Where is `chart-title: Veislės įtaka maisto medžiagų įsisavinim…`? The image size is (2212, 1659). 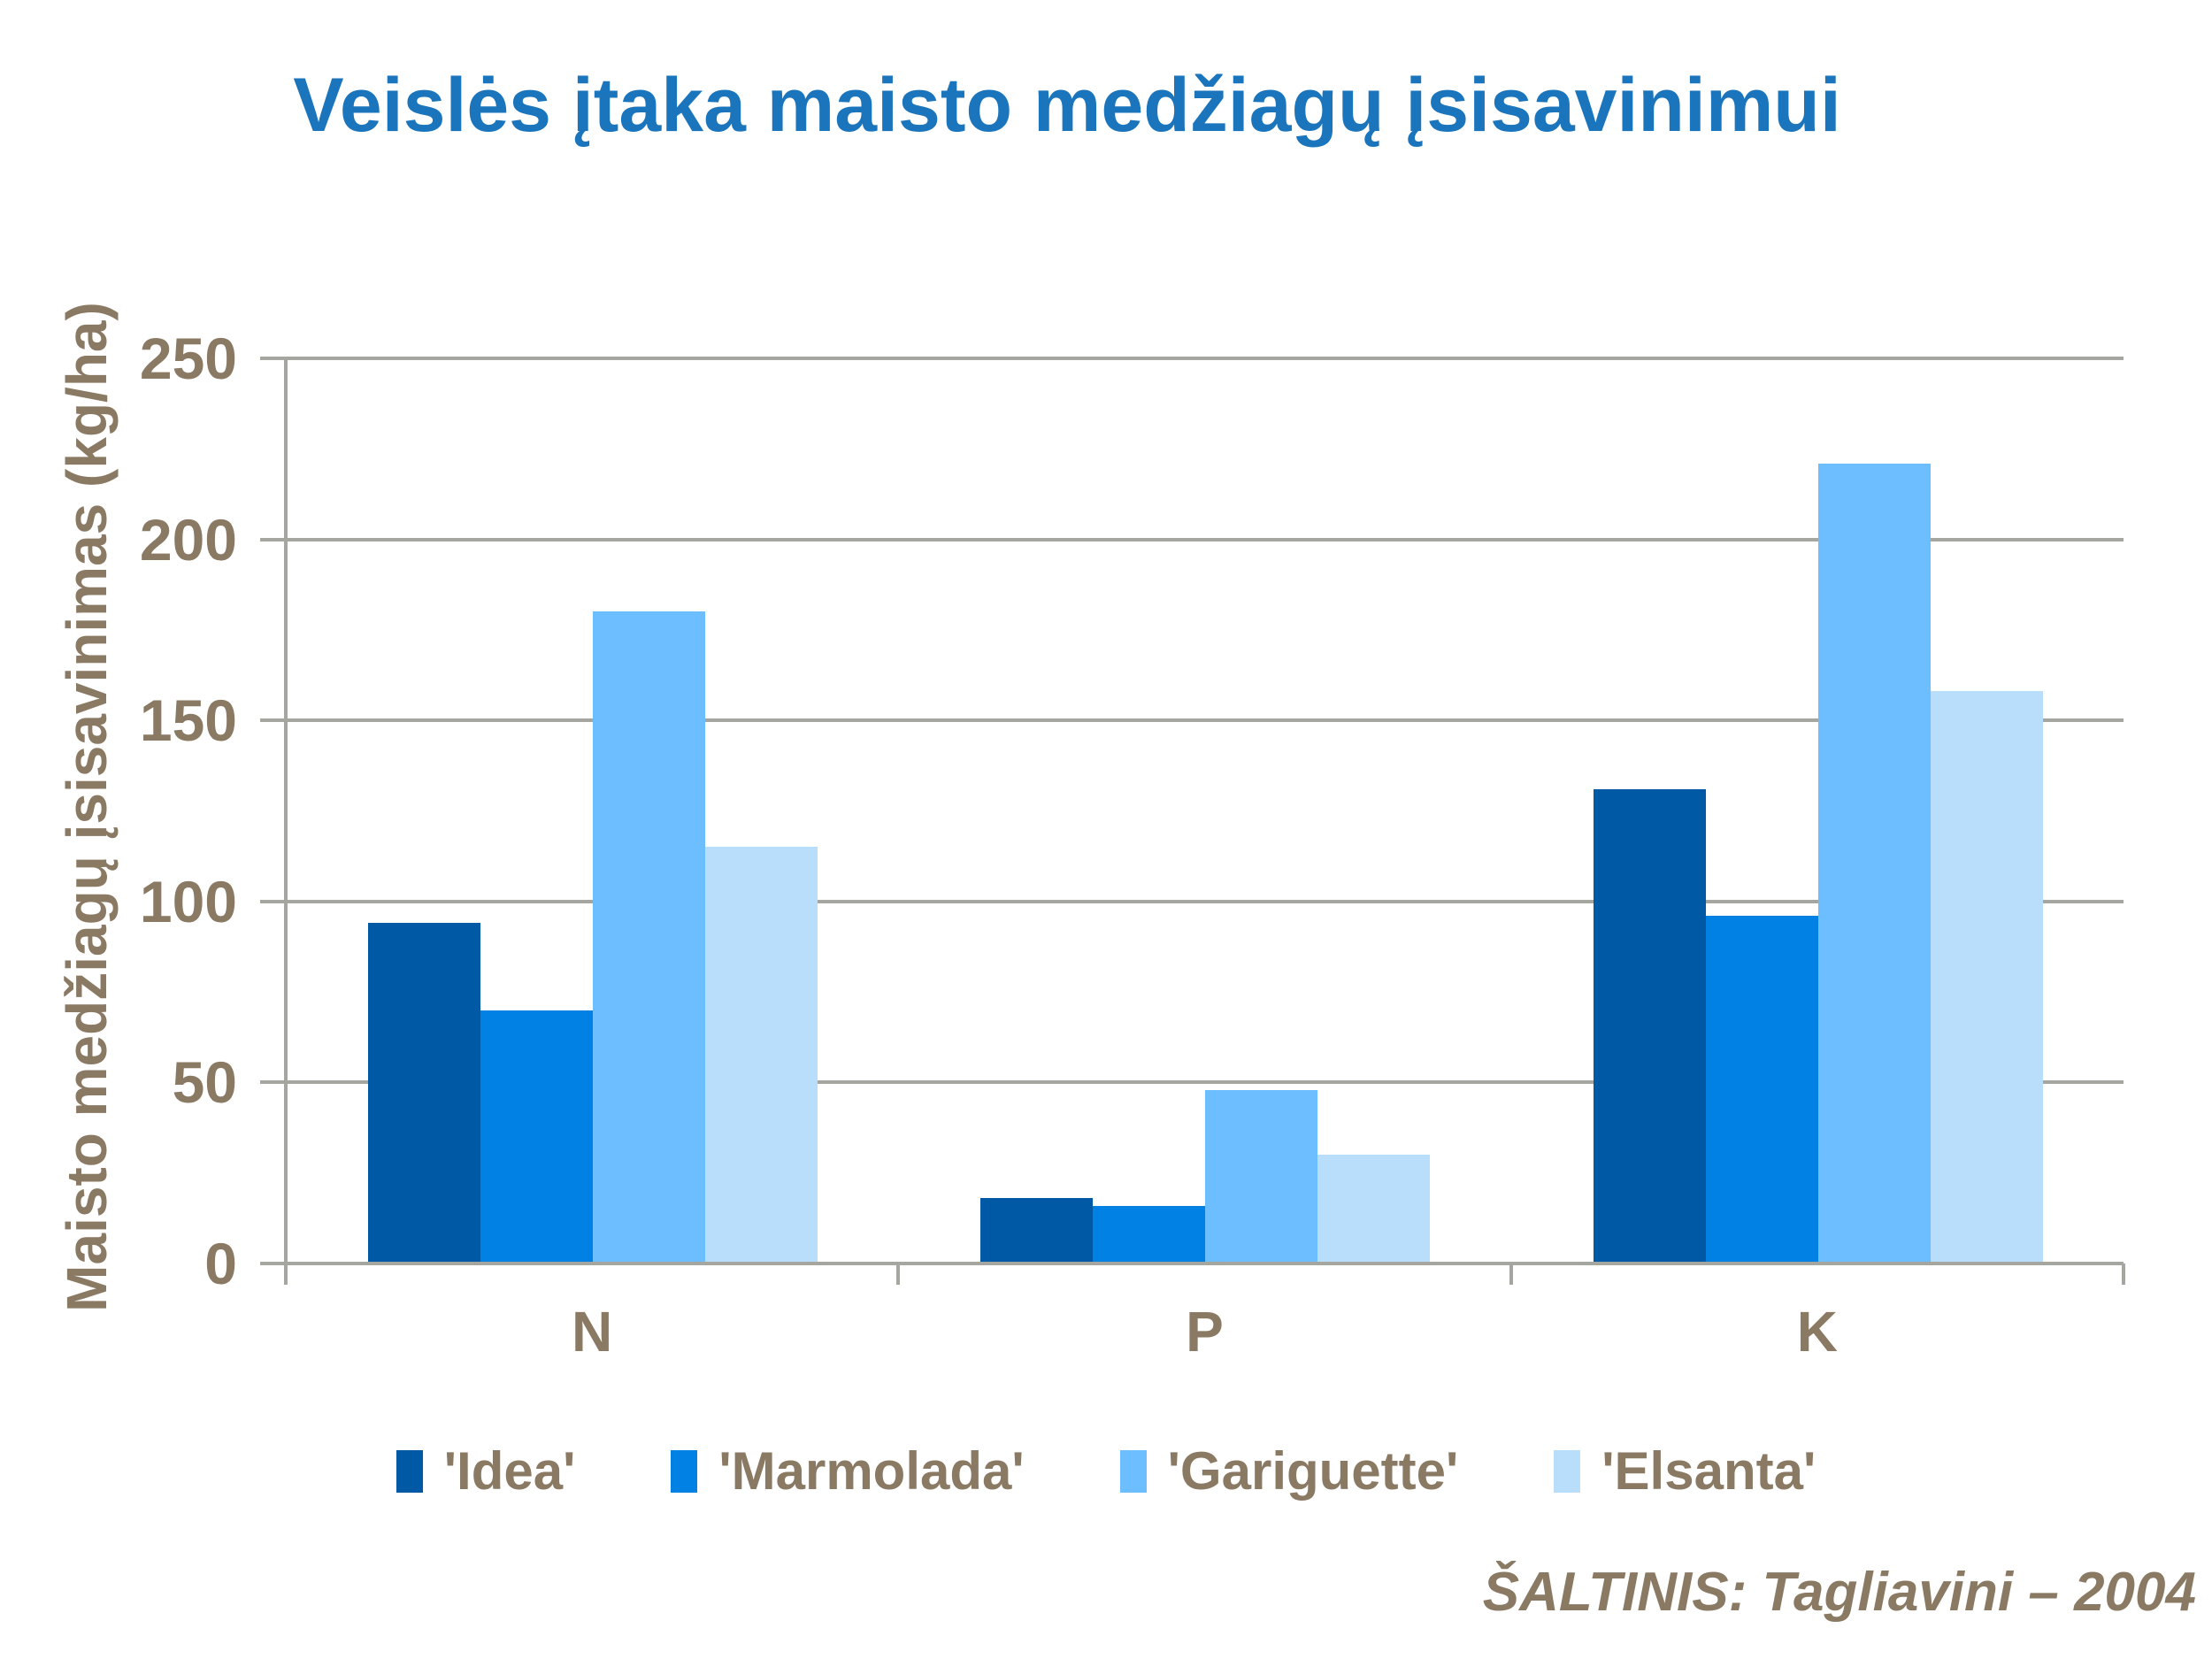 chart-title: Veislės įtaka maisto medžiagų įsisavinim… is located at coordinates (1067, 106).